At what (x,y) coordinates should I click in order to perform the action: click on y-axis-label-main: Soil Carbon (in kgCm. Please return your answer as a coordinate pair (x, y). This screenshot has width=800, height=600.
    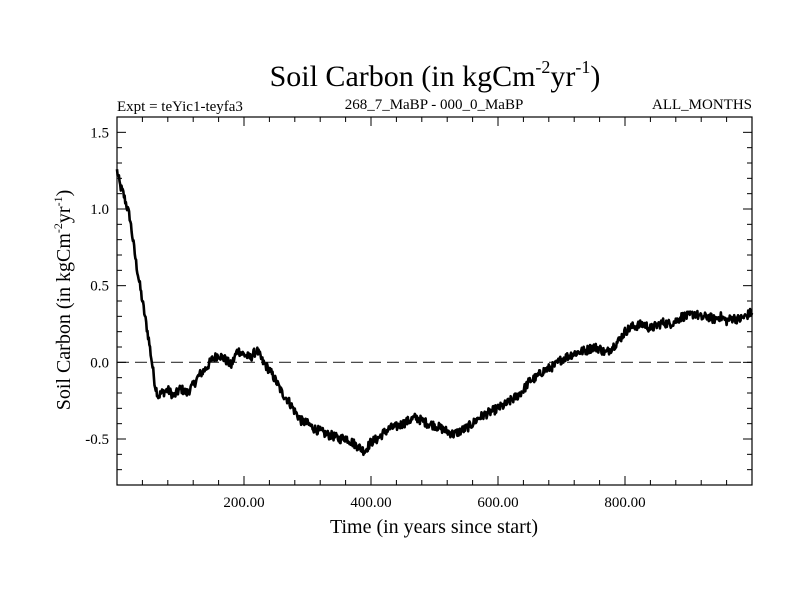
    Looking at the image, I should click on (64, 322).